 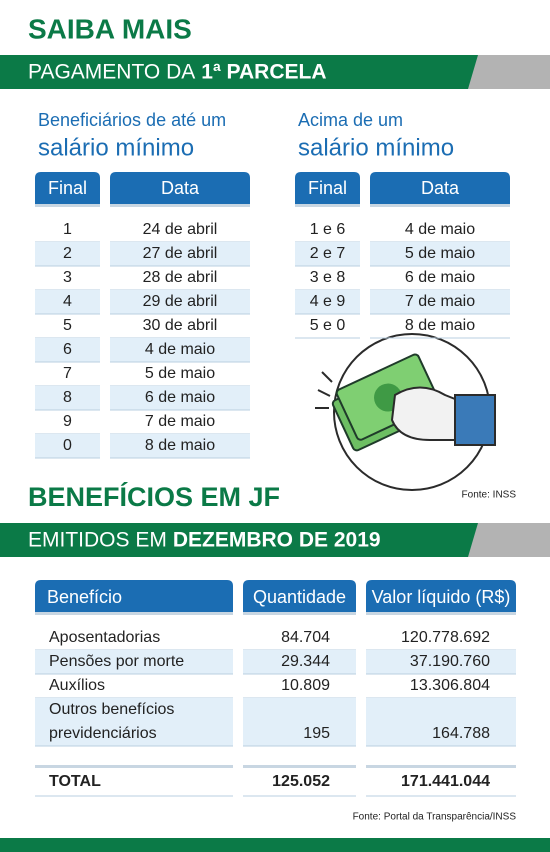 I want to click on column-header: Quantidade, so click(x=299, y=597).